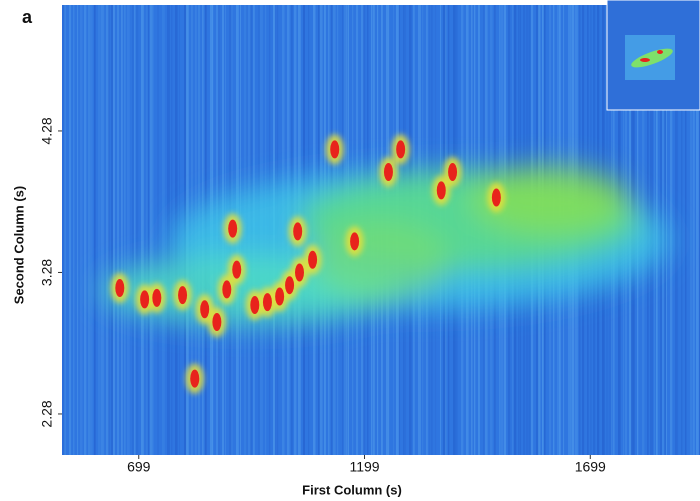 Image resolution: width=700 pixels, height=501 pixels. What do you see at coordinates (47, 413) in the screenshot?
I see `y-tick-label: 2.28` at bounding box center [47, 413].